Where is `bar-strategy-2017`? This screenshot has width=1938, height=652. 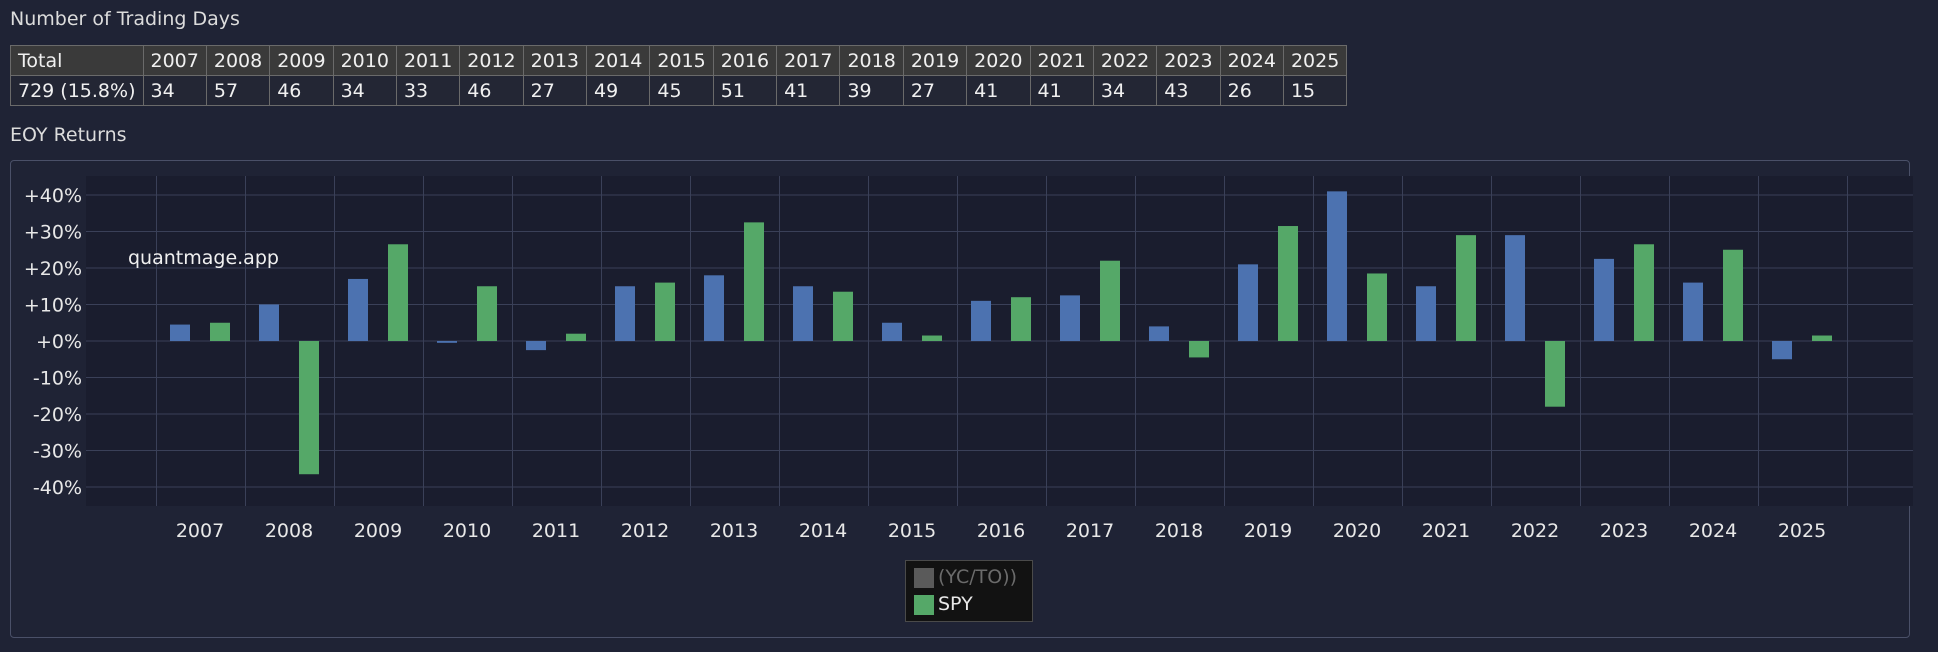
bar-strategy-2017 is located at coordinates (1070, 318).